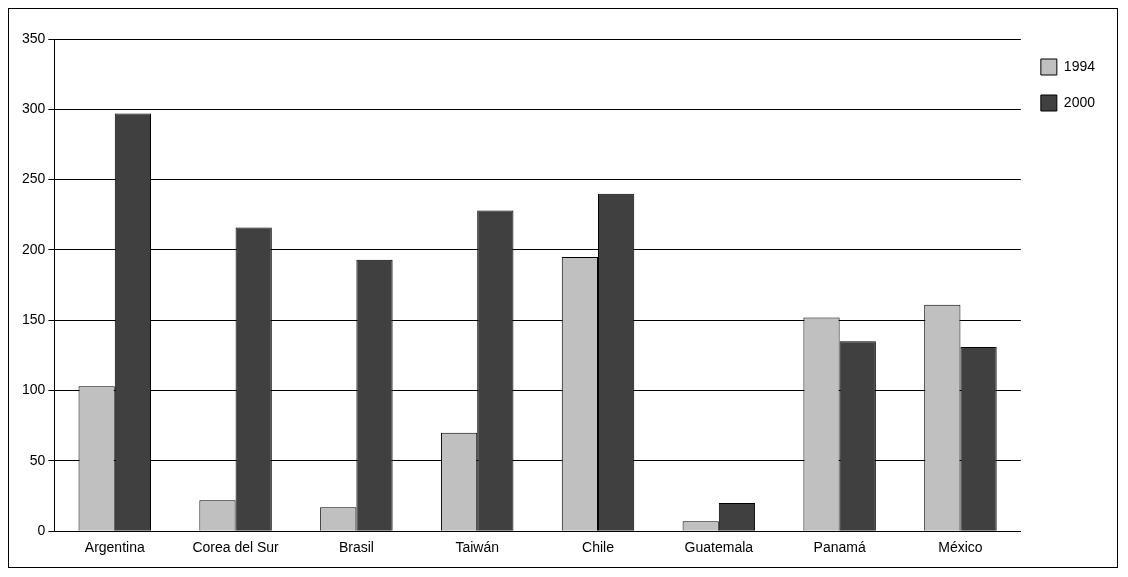  I want to click on y-tick-label: 150, so click(34, 319).